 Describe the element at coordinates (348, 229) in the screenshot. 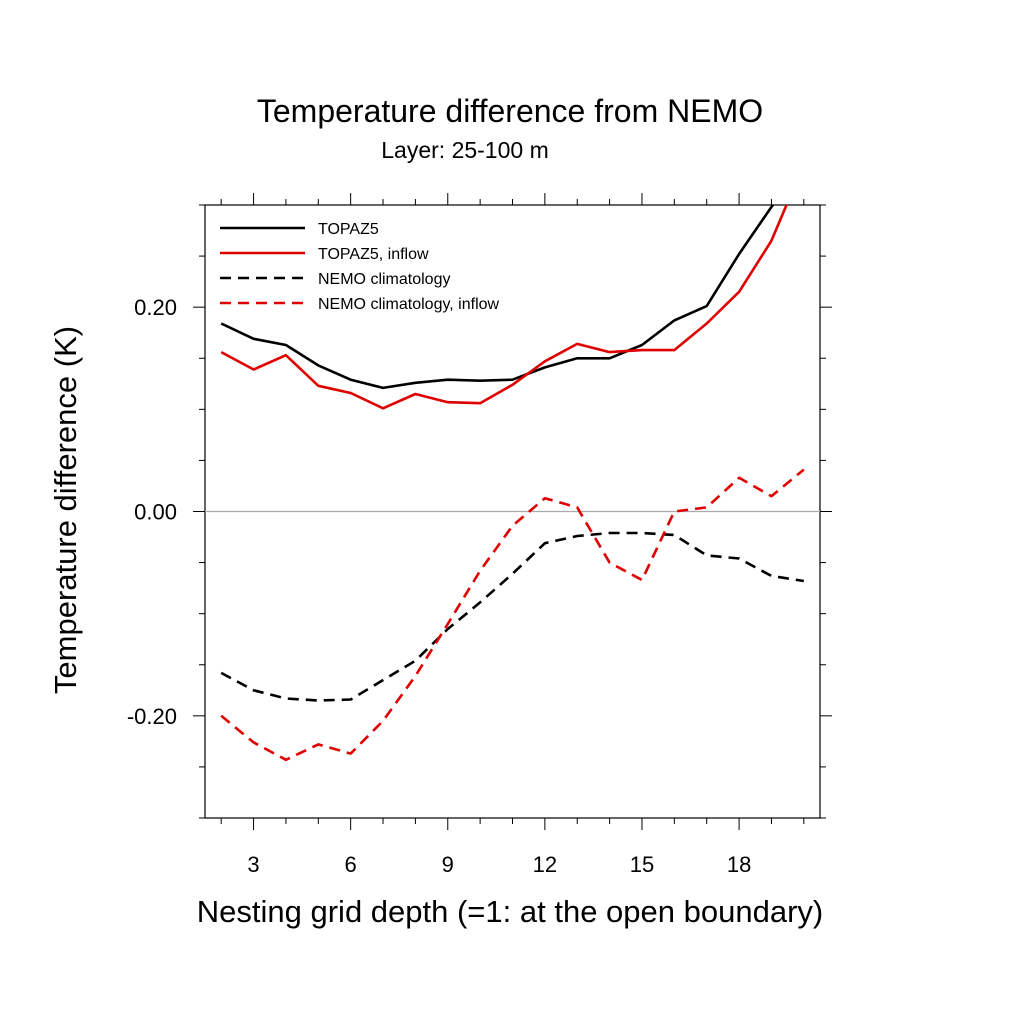

I see `legend-label: TOPAZ5` at that location.